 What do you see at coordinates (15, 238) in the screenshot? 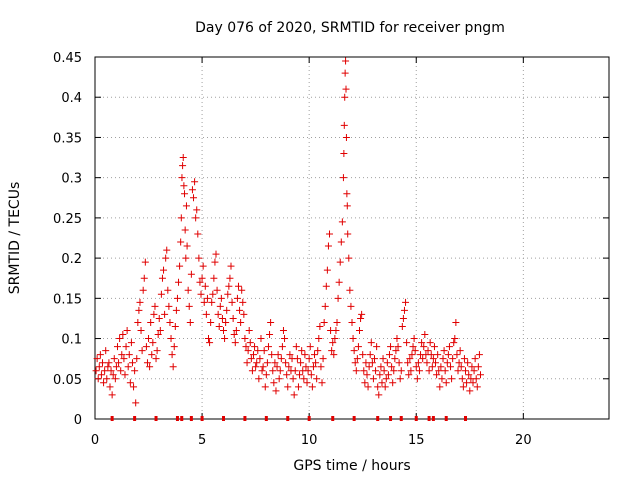
I see `y-axis-label: SRMTID / TECUs` at bounding box center [15, 238].